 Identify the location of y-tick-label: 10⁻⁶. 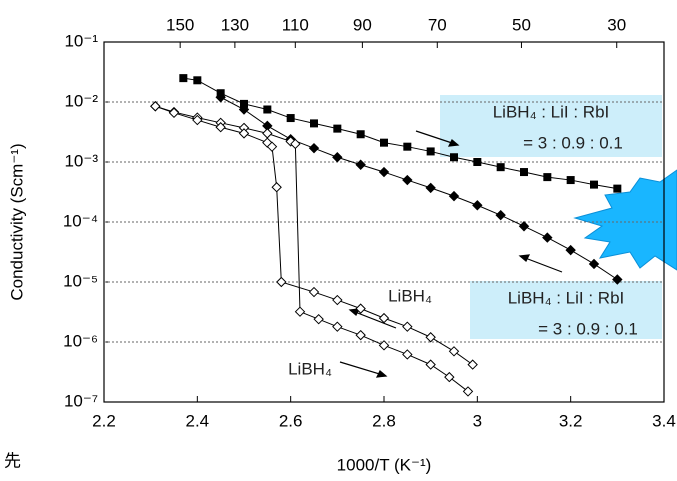
(80, 340).